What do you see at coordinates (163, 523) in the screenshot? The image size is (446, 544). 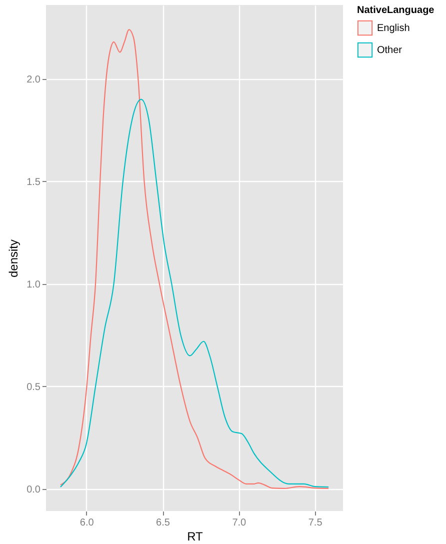 I see `x-tick-label: 6.5` at bounding box center [163, 523].